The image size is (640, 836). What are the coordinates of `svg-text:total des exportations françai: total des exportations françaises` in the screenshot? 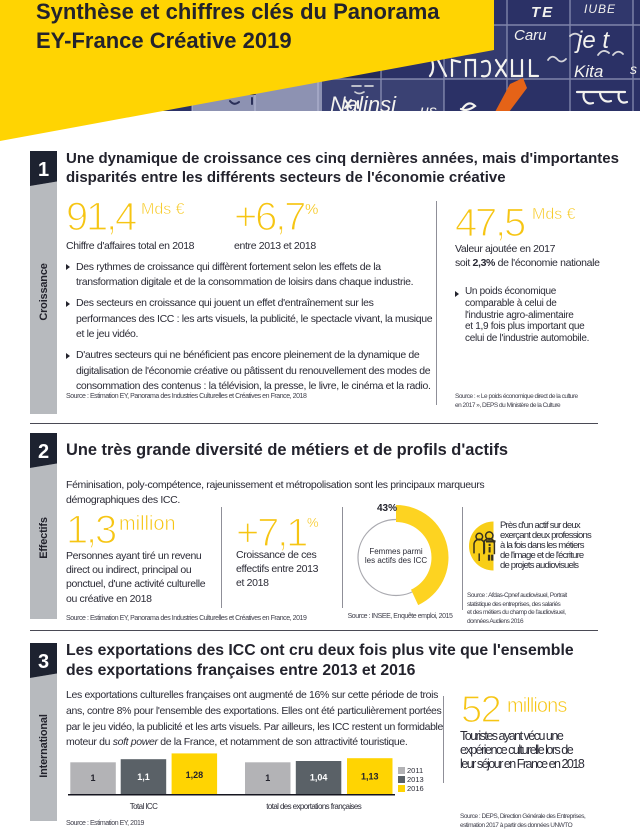 It's located at (314, 806).